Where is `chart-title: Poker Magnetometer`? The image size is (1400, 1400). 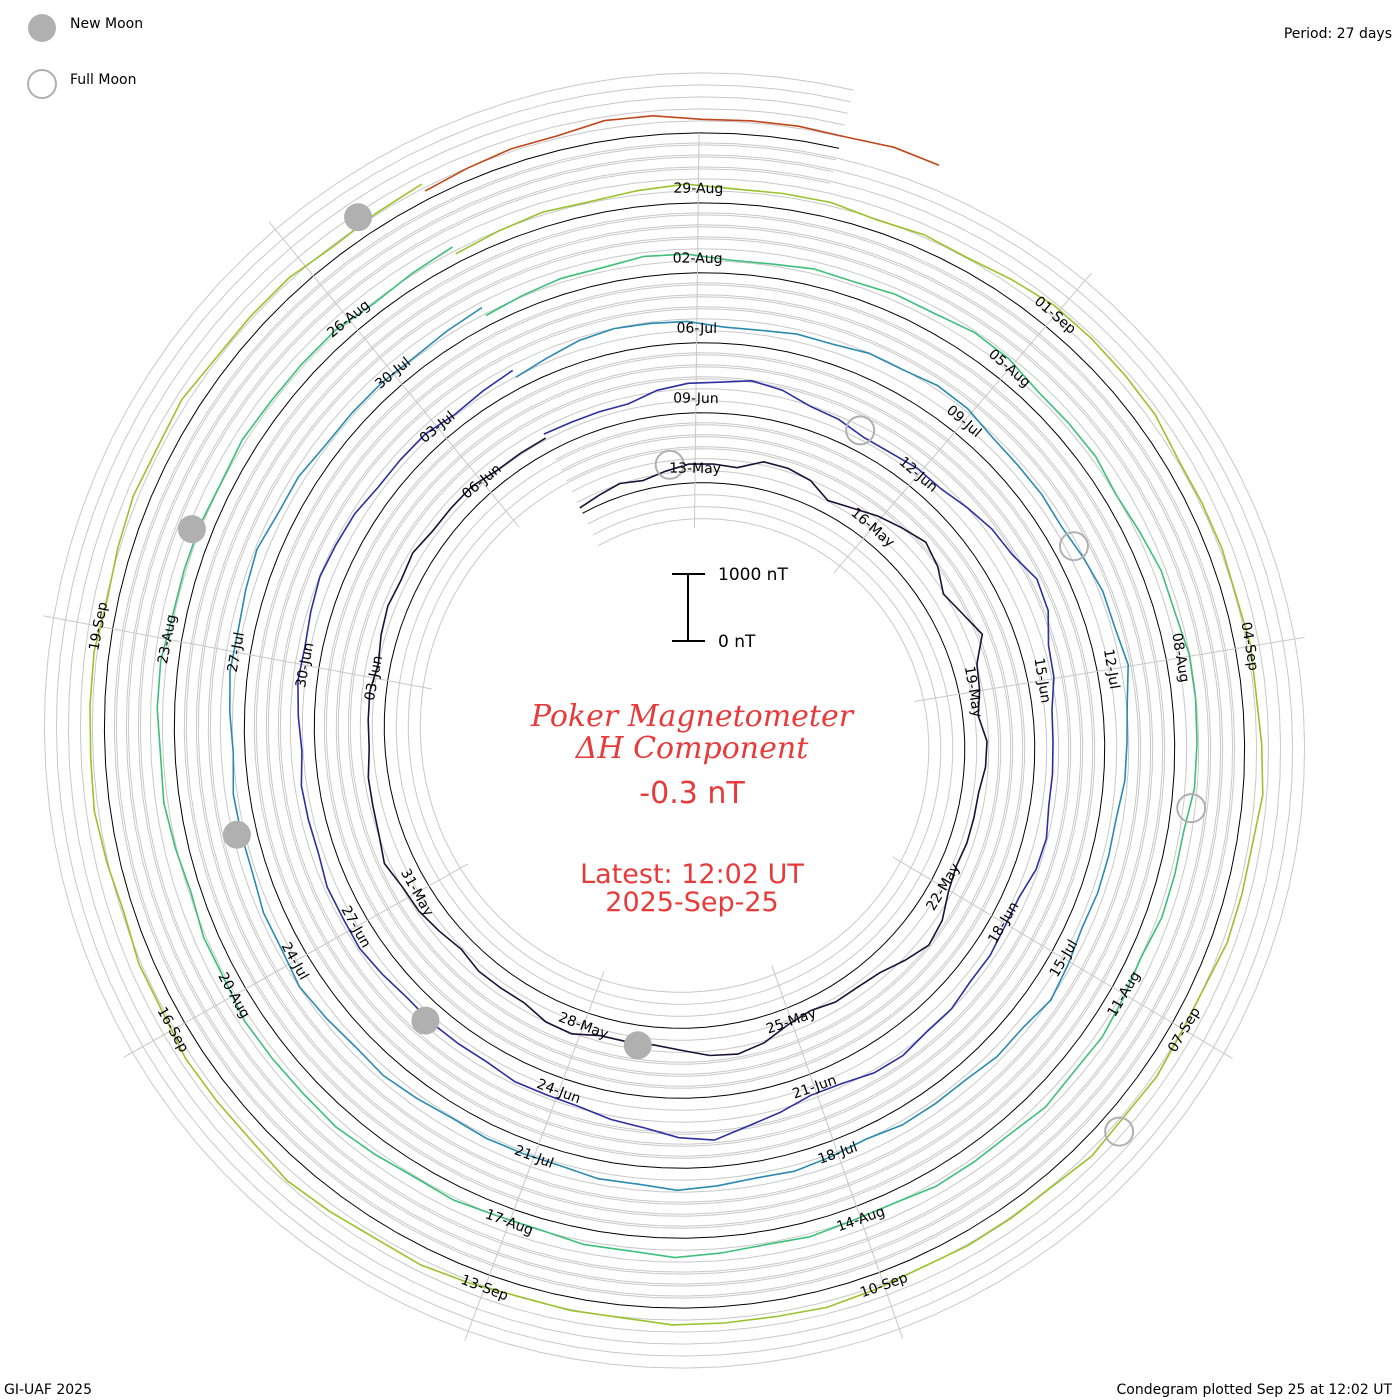
chart-title: Poker Magnetometer is located at coordinates (692, 716).